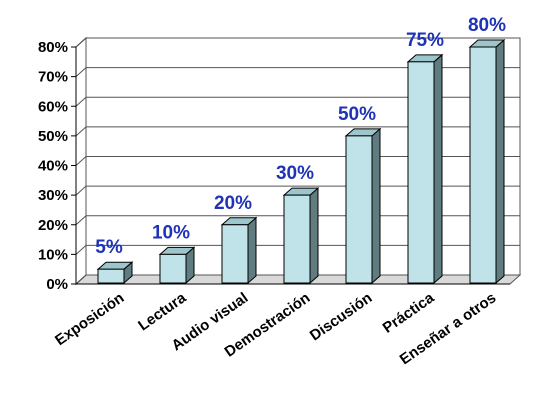 This screenshot has width=556, height=402. Describe the element at coordinates (53, 225) in the screenshot. I see `y-tick-label: 20%` at that location.